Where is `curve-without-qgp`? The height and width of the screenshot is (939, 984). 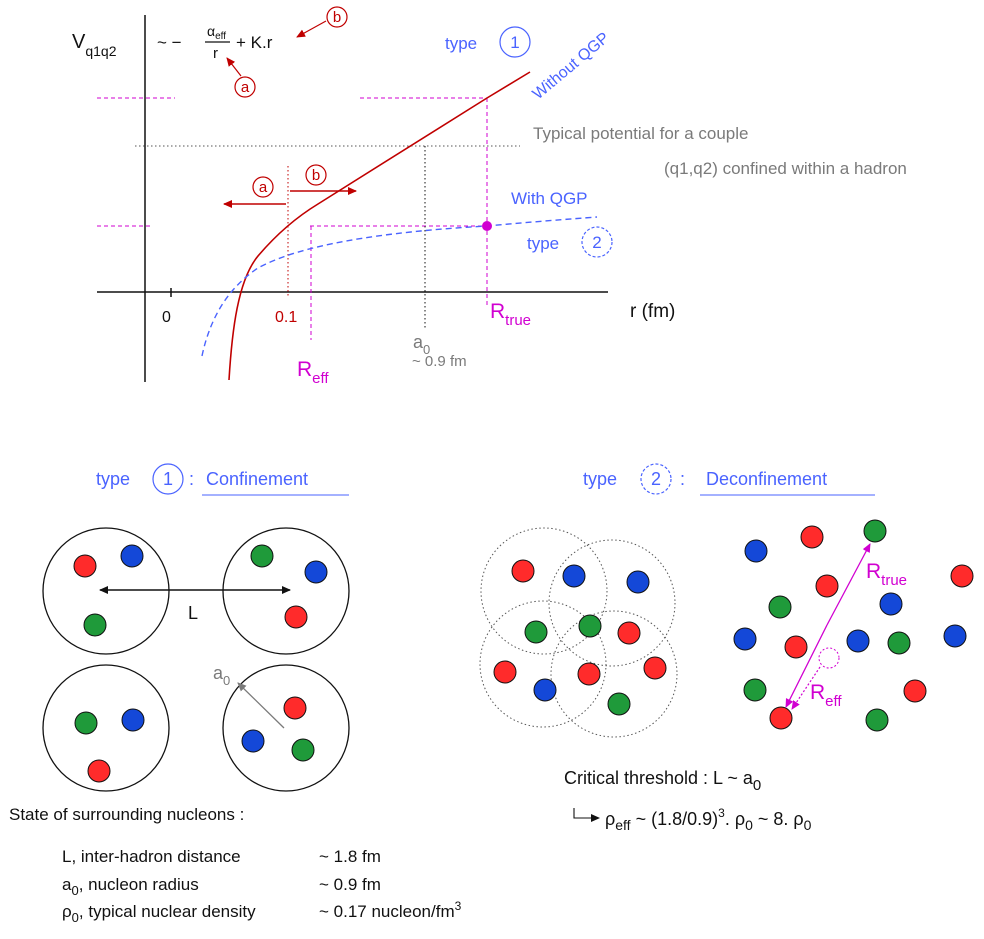 curve-without-qgp is located at coordinates (379, 226).